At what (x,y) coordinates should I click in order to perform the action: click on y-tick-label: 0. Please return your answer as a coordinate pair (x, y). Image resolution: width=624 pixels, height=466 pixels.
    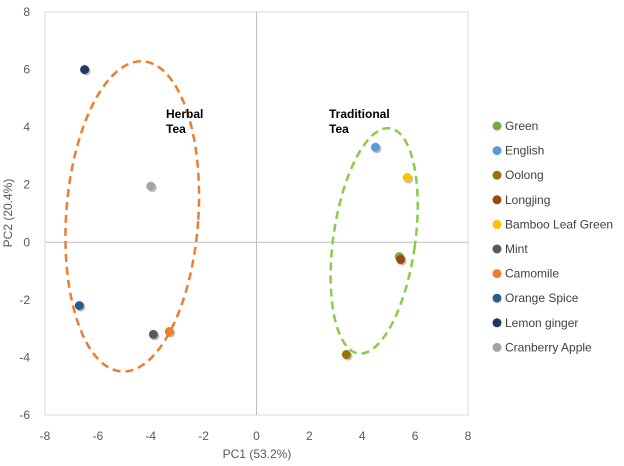
    Looking at the image, I should click on (26, 242).